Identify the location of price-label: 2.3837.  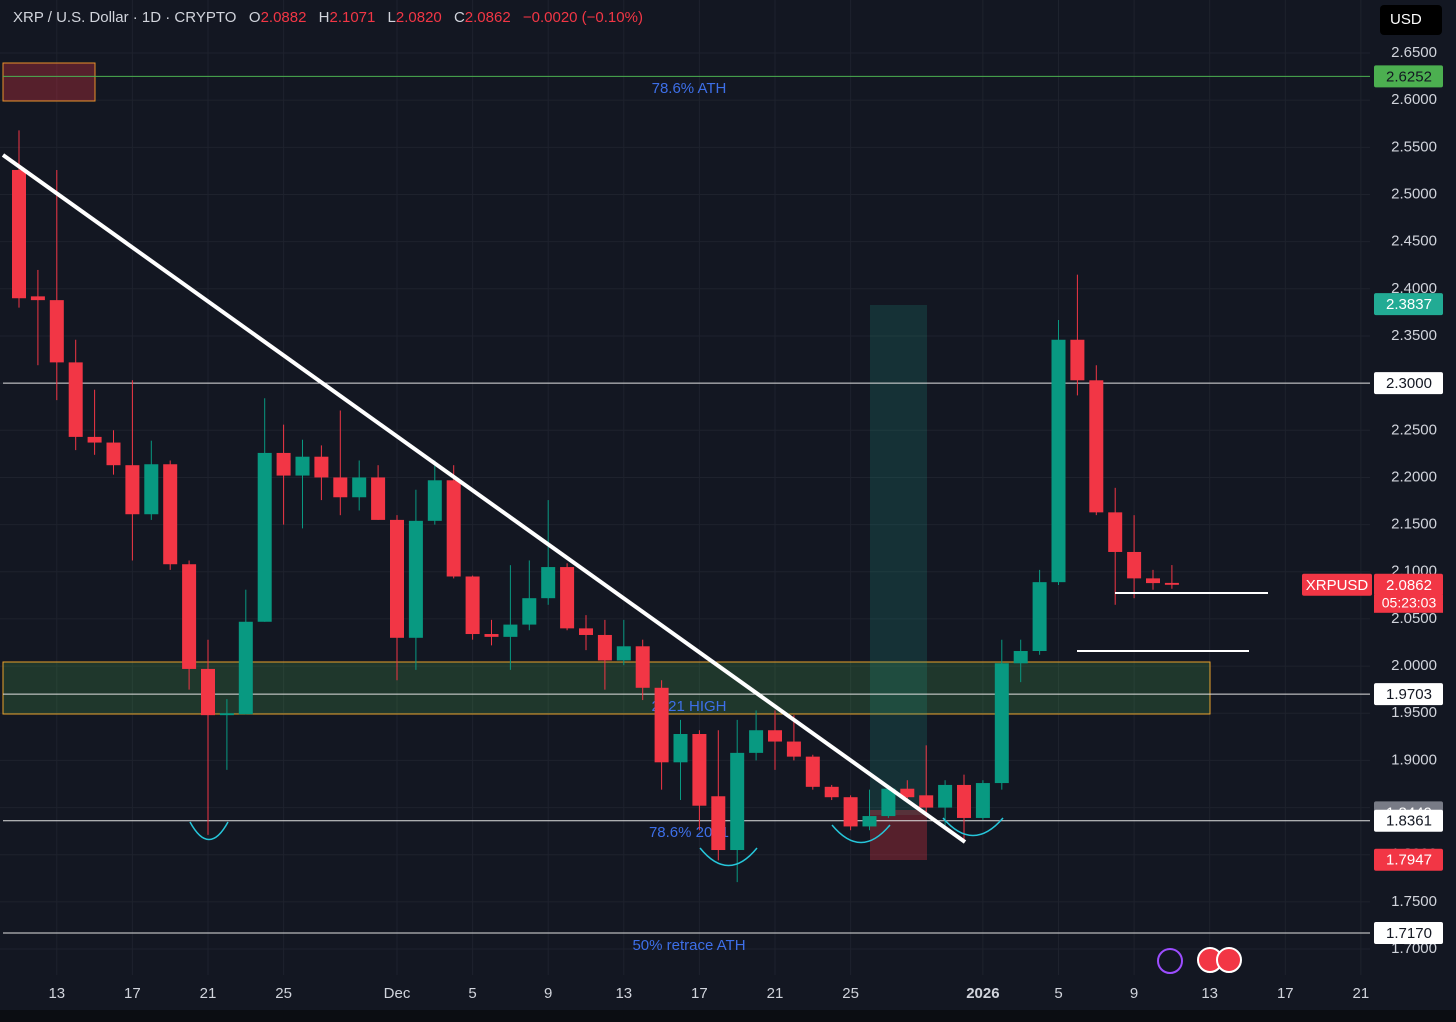
(1409, 304).